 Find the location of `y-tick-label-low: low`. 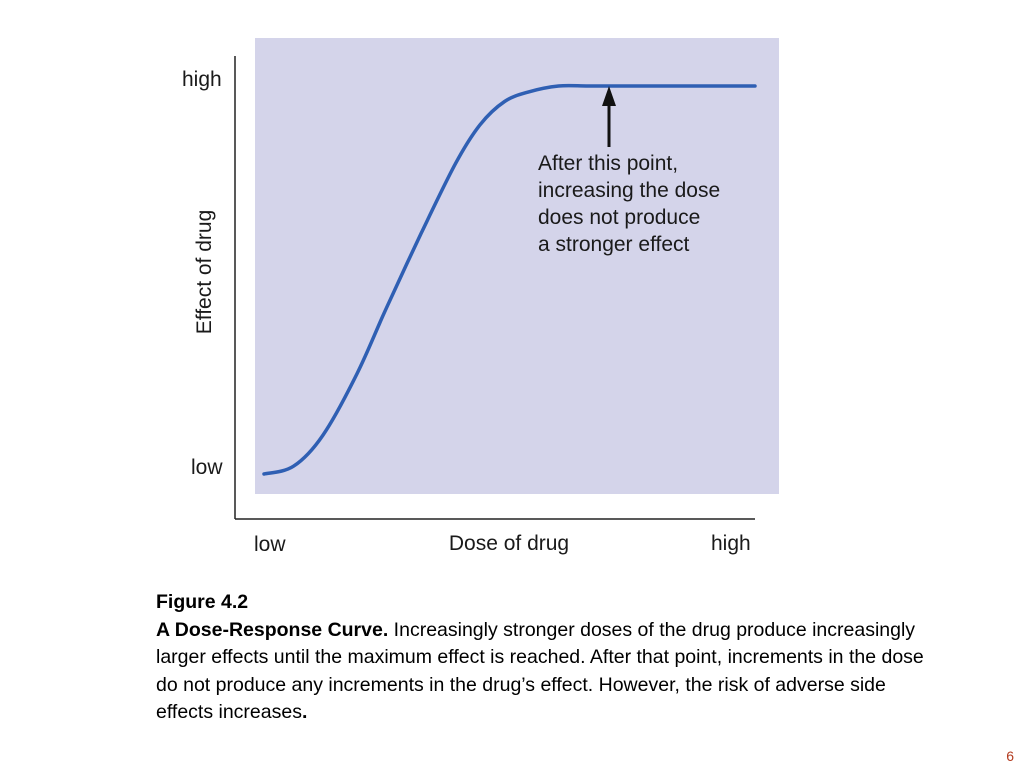

y-tick-label-low: low is located at coordinates (207, 467).